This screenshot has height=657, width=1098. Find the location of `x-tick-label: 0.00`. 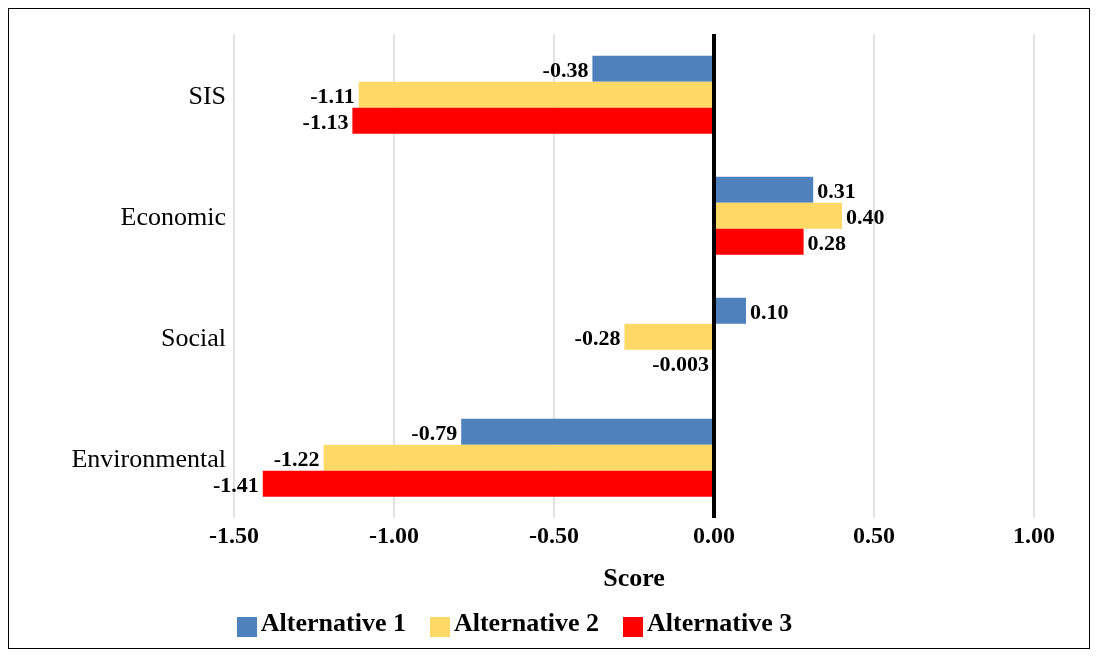

x-tick-label: 0.00 is located at coordinates (714, 535).